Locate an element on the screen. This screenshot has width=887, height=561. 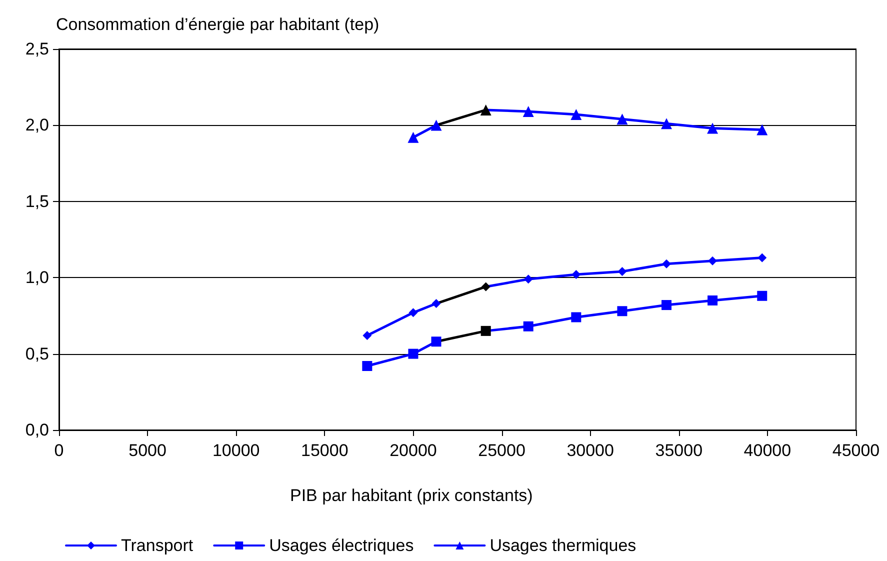
x-tick-label: 20000 is located at coordinates (413, 450).